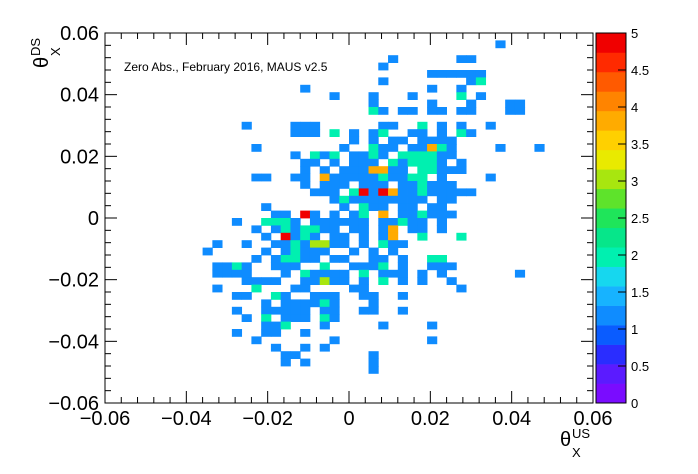  Describe the element at coordinates (35, 47) in the screenshot. I see `y-axis-label-sup: DS` at that location.